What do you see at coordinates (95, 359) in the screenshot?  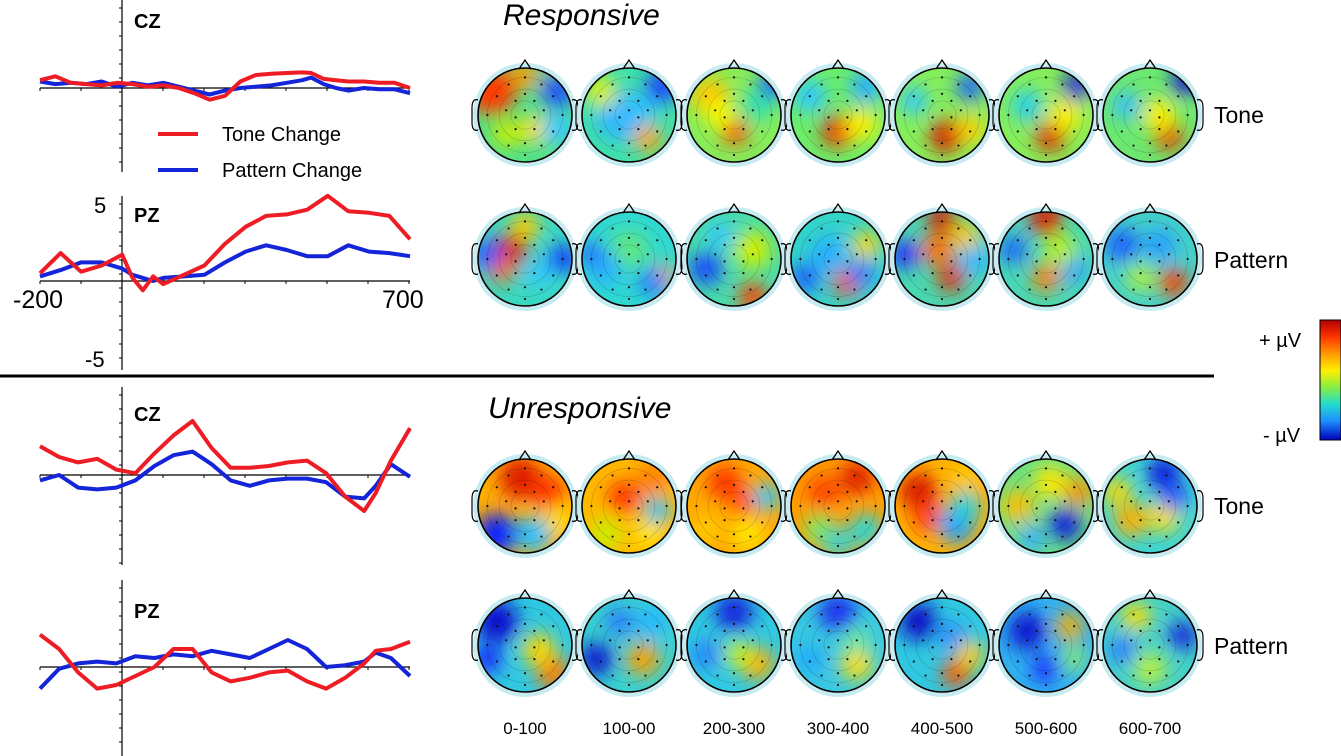 I see `y-axis-min-label: -5` at bounding box center [95, 359].